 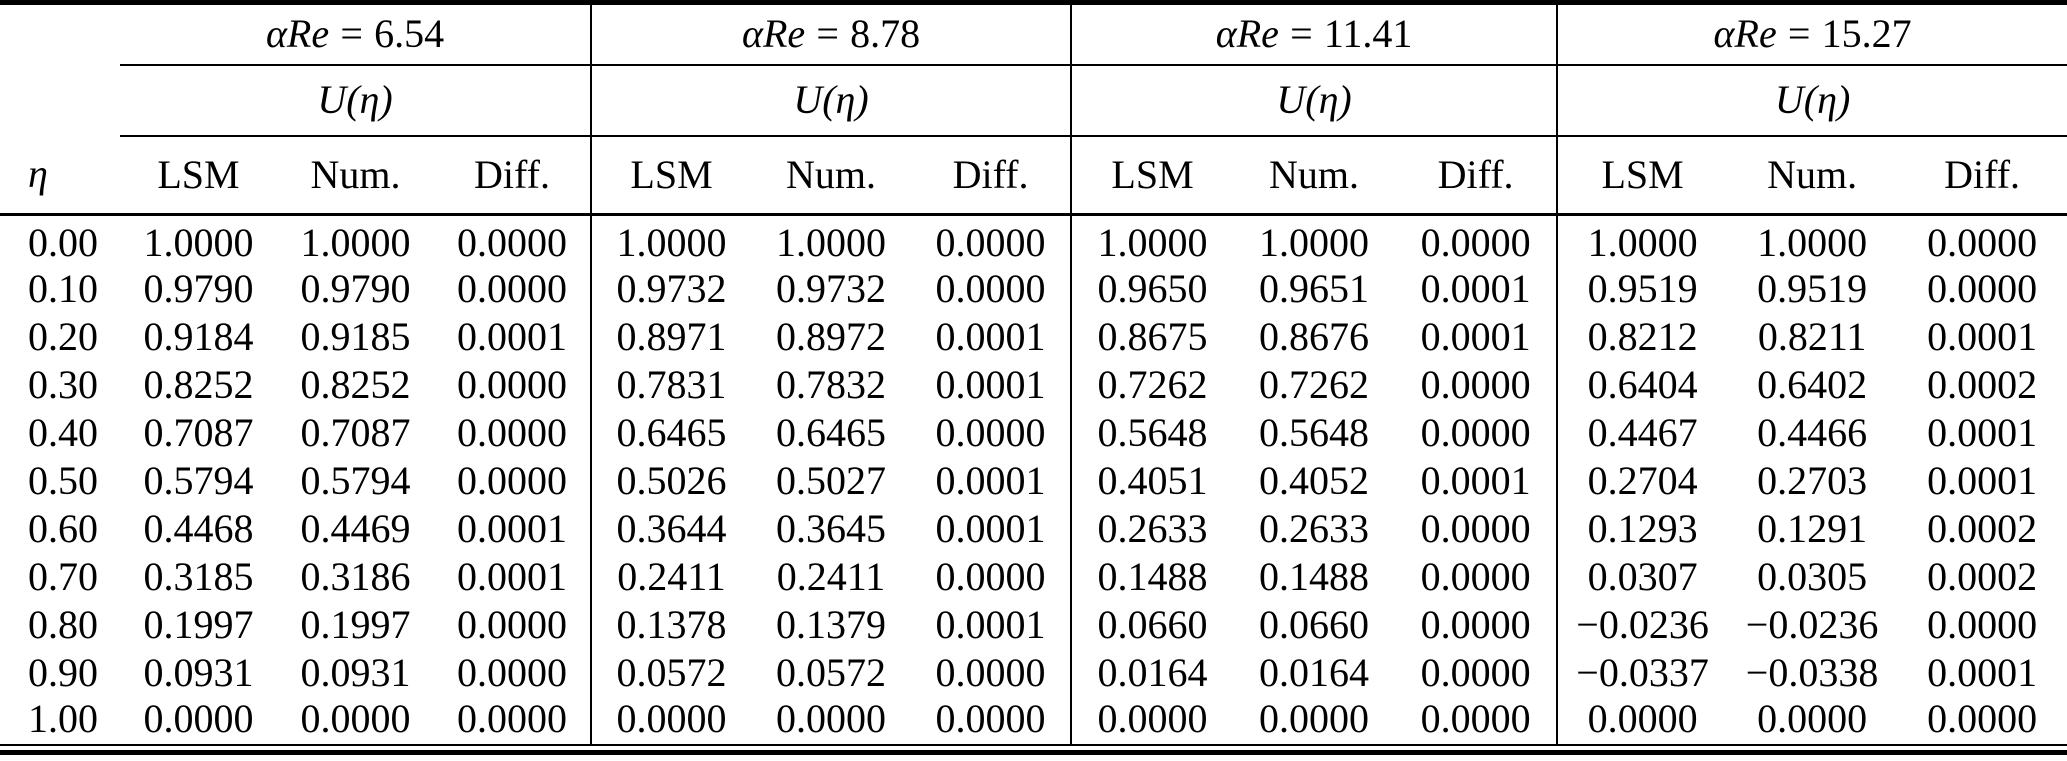 I want to click on cell-num: 0.0000, so click(x=1812, y=718).